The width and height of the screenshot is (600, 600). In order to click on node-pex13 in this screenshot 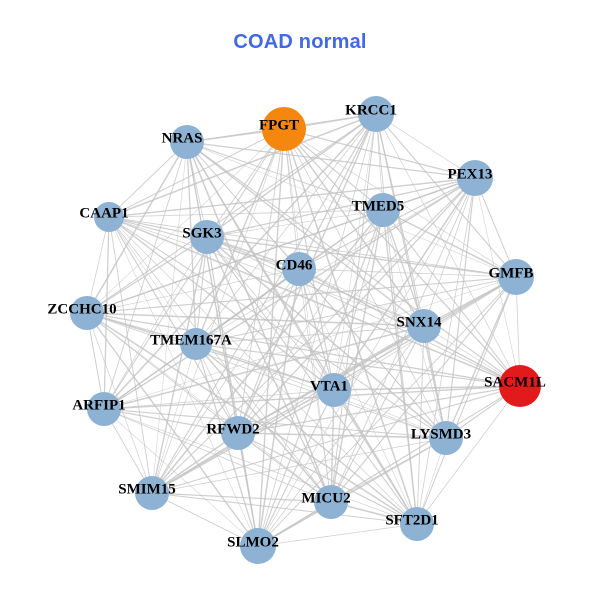, I will do `click(475, 178)`.